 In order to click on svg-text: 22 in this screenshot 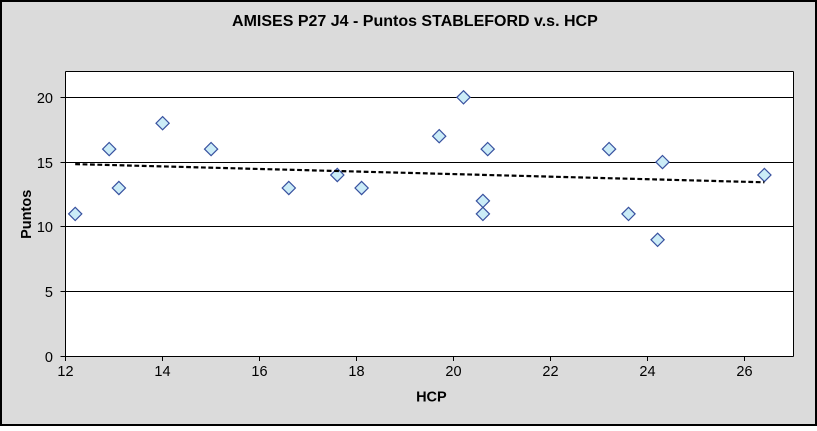, I will do `click(550, 372)`.